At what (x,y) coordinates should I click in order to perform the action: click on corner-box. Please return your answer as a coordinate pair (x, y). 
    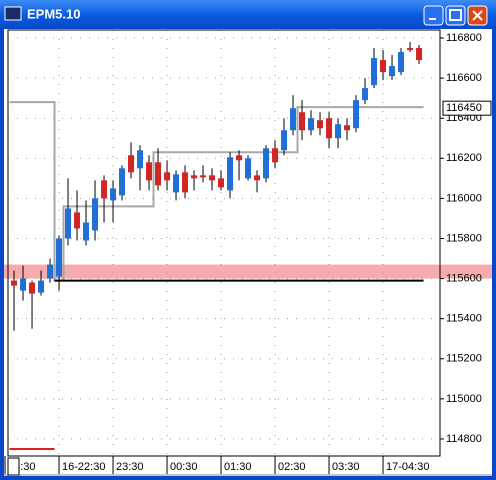
    Looking at the image, I should click on (13, 466).